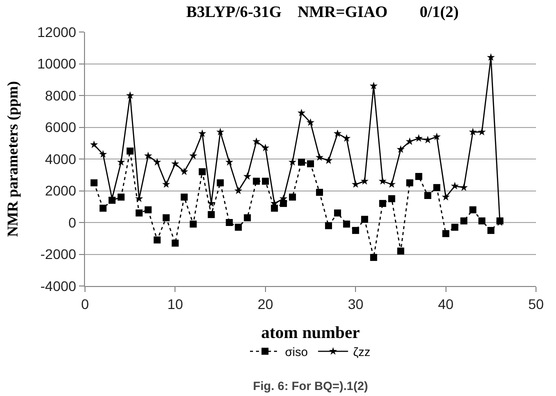 The image size is (556, 396). What do you see at coordinates (56, 64) in the screenshot?
I see `y-tick-label: 10000` at bounding box center [56, 64].